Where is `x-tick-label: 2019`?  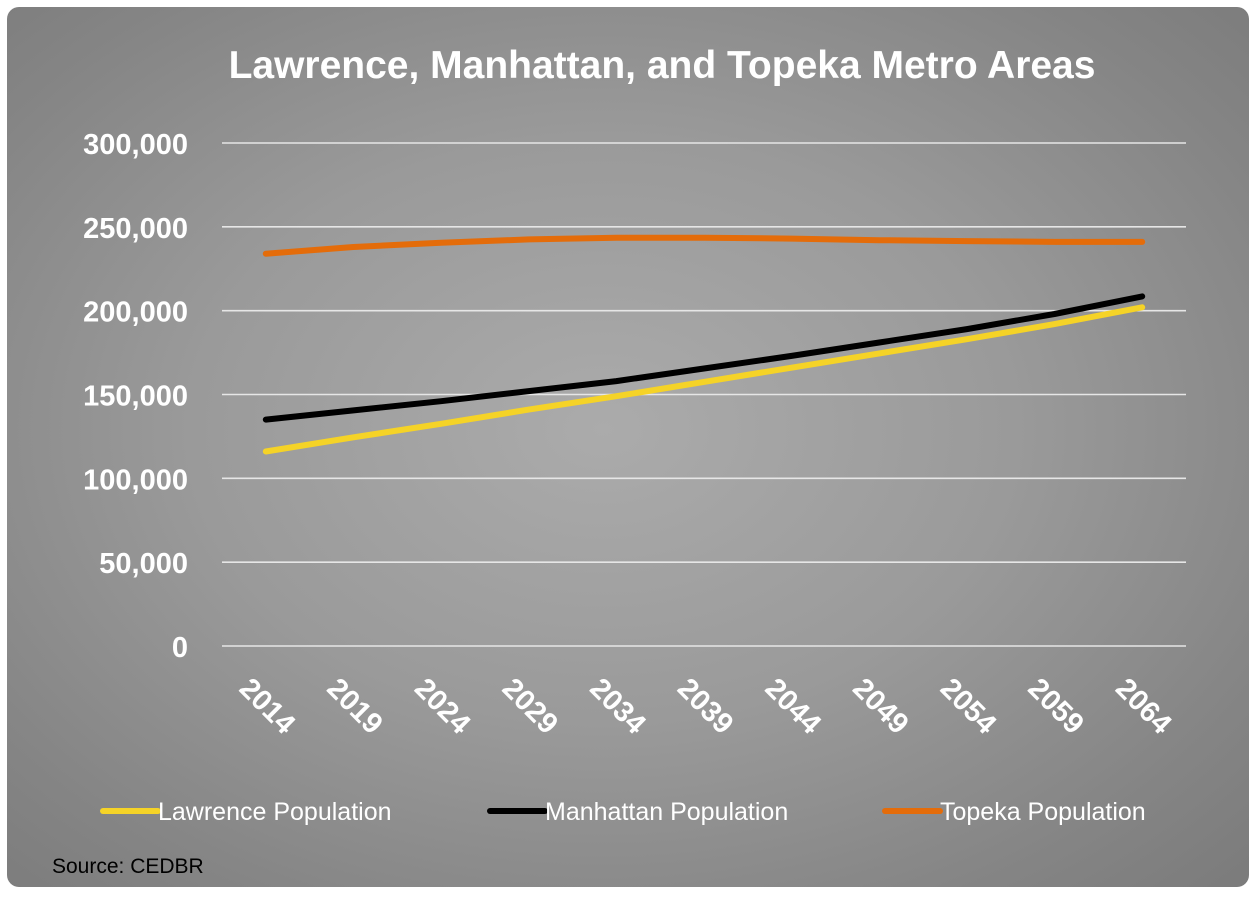 x-tick-label: 2019 is located at coordinates (355, 706).